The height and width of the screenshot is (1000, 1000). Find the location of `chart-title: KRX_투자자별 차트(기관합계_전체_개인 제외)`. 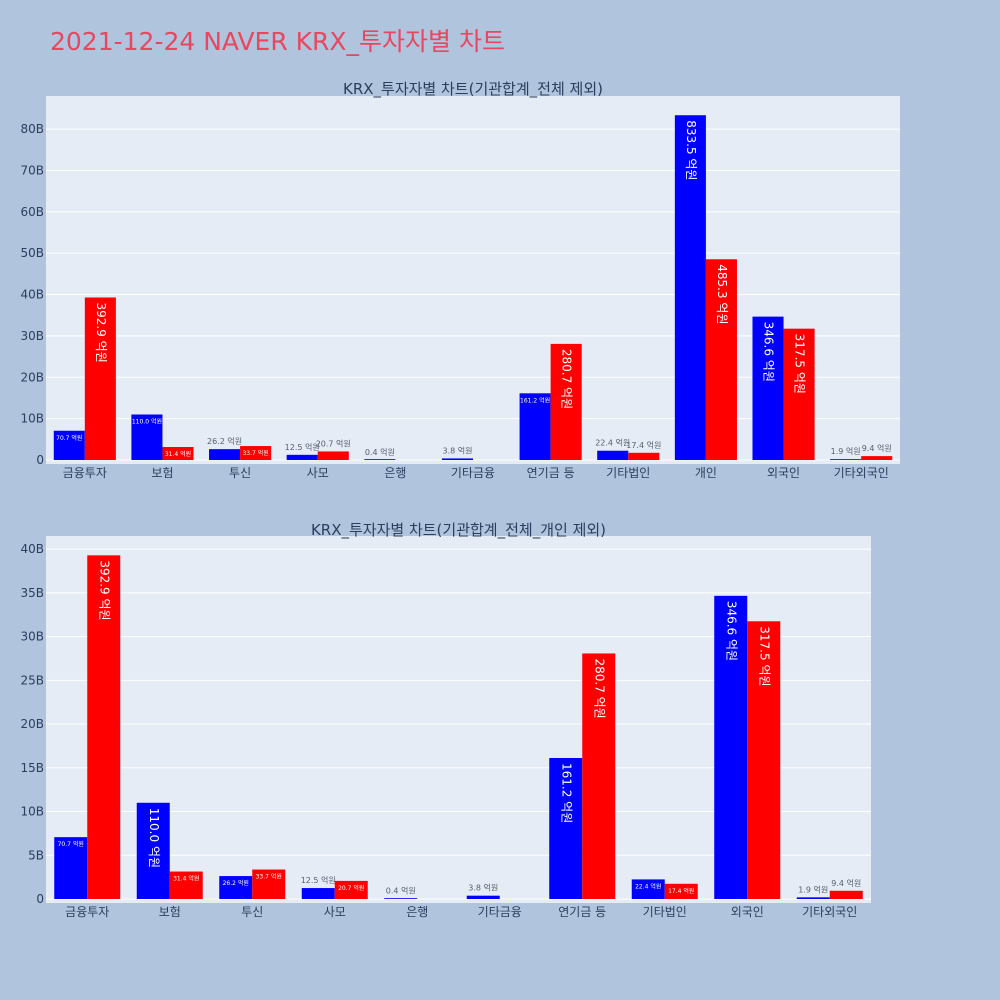

chart-title: KRX_투자자별 차트(기관합계_전체_개인 제외) is located at coordinates (458, 530).